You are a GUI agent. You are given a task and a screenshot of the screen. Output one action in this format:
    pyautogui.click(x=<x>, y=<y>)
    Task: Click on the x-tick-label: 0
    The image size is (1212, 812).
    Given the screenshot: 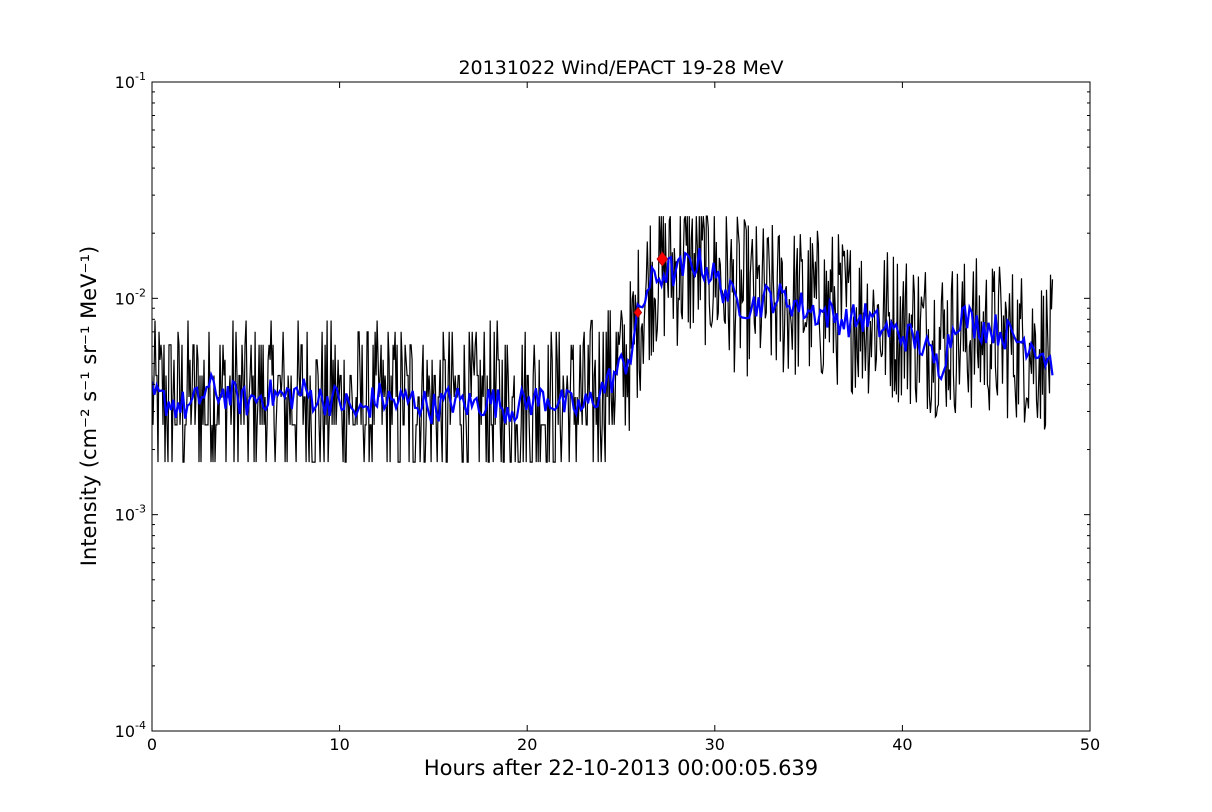 What is the action you would take?
    pyautogui.click(x=152, y=744)
    